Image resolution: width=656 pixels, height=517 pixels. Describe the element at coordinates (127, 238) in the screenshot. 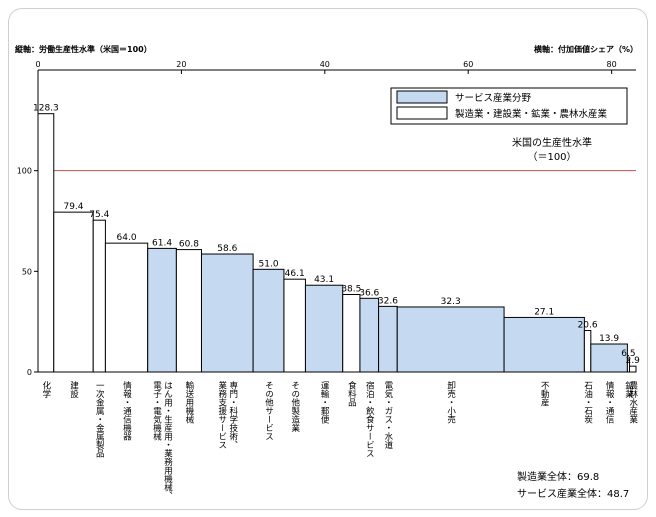

I see `bar-value-3: 64.0` at that location.